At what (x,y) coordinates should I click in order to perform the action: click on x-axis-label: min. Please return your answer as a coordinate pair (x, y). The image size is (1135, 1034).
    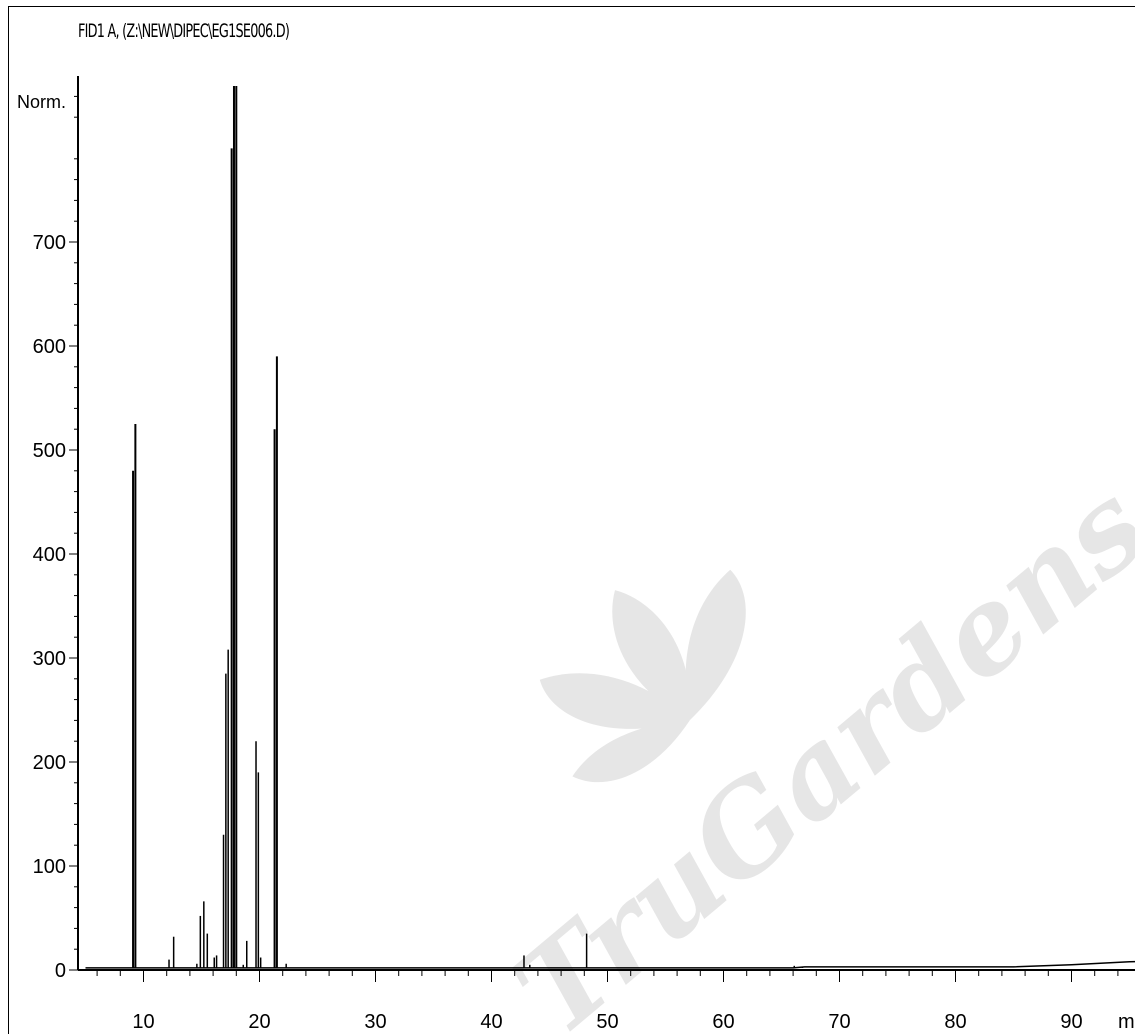
    Looking at the image, I should click on (1126, 1022).